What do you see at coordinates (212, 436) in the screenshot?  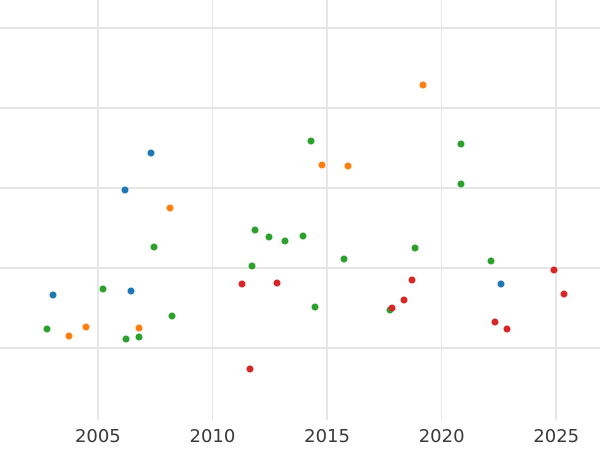 I see `x-tick-label: 2010` at bounding box center [212, 436].